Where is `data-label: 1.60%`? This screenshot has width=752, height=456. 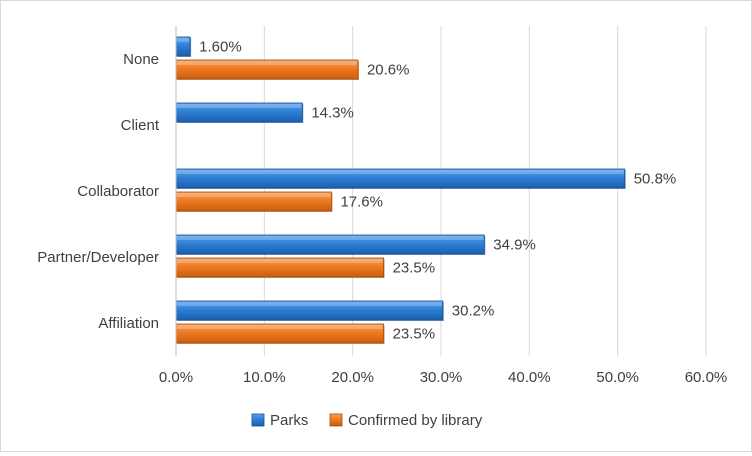 data-label: 1.60% is located at coordinates (220, 47).